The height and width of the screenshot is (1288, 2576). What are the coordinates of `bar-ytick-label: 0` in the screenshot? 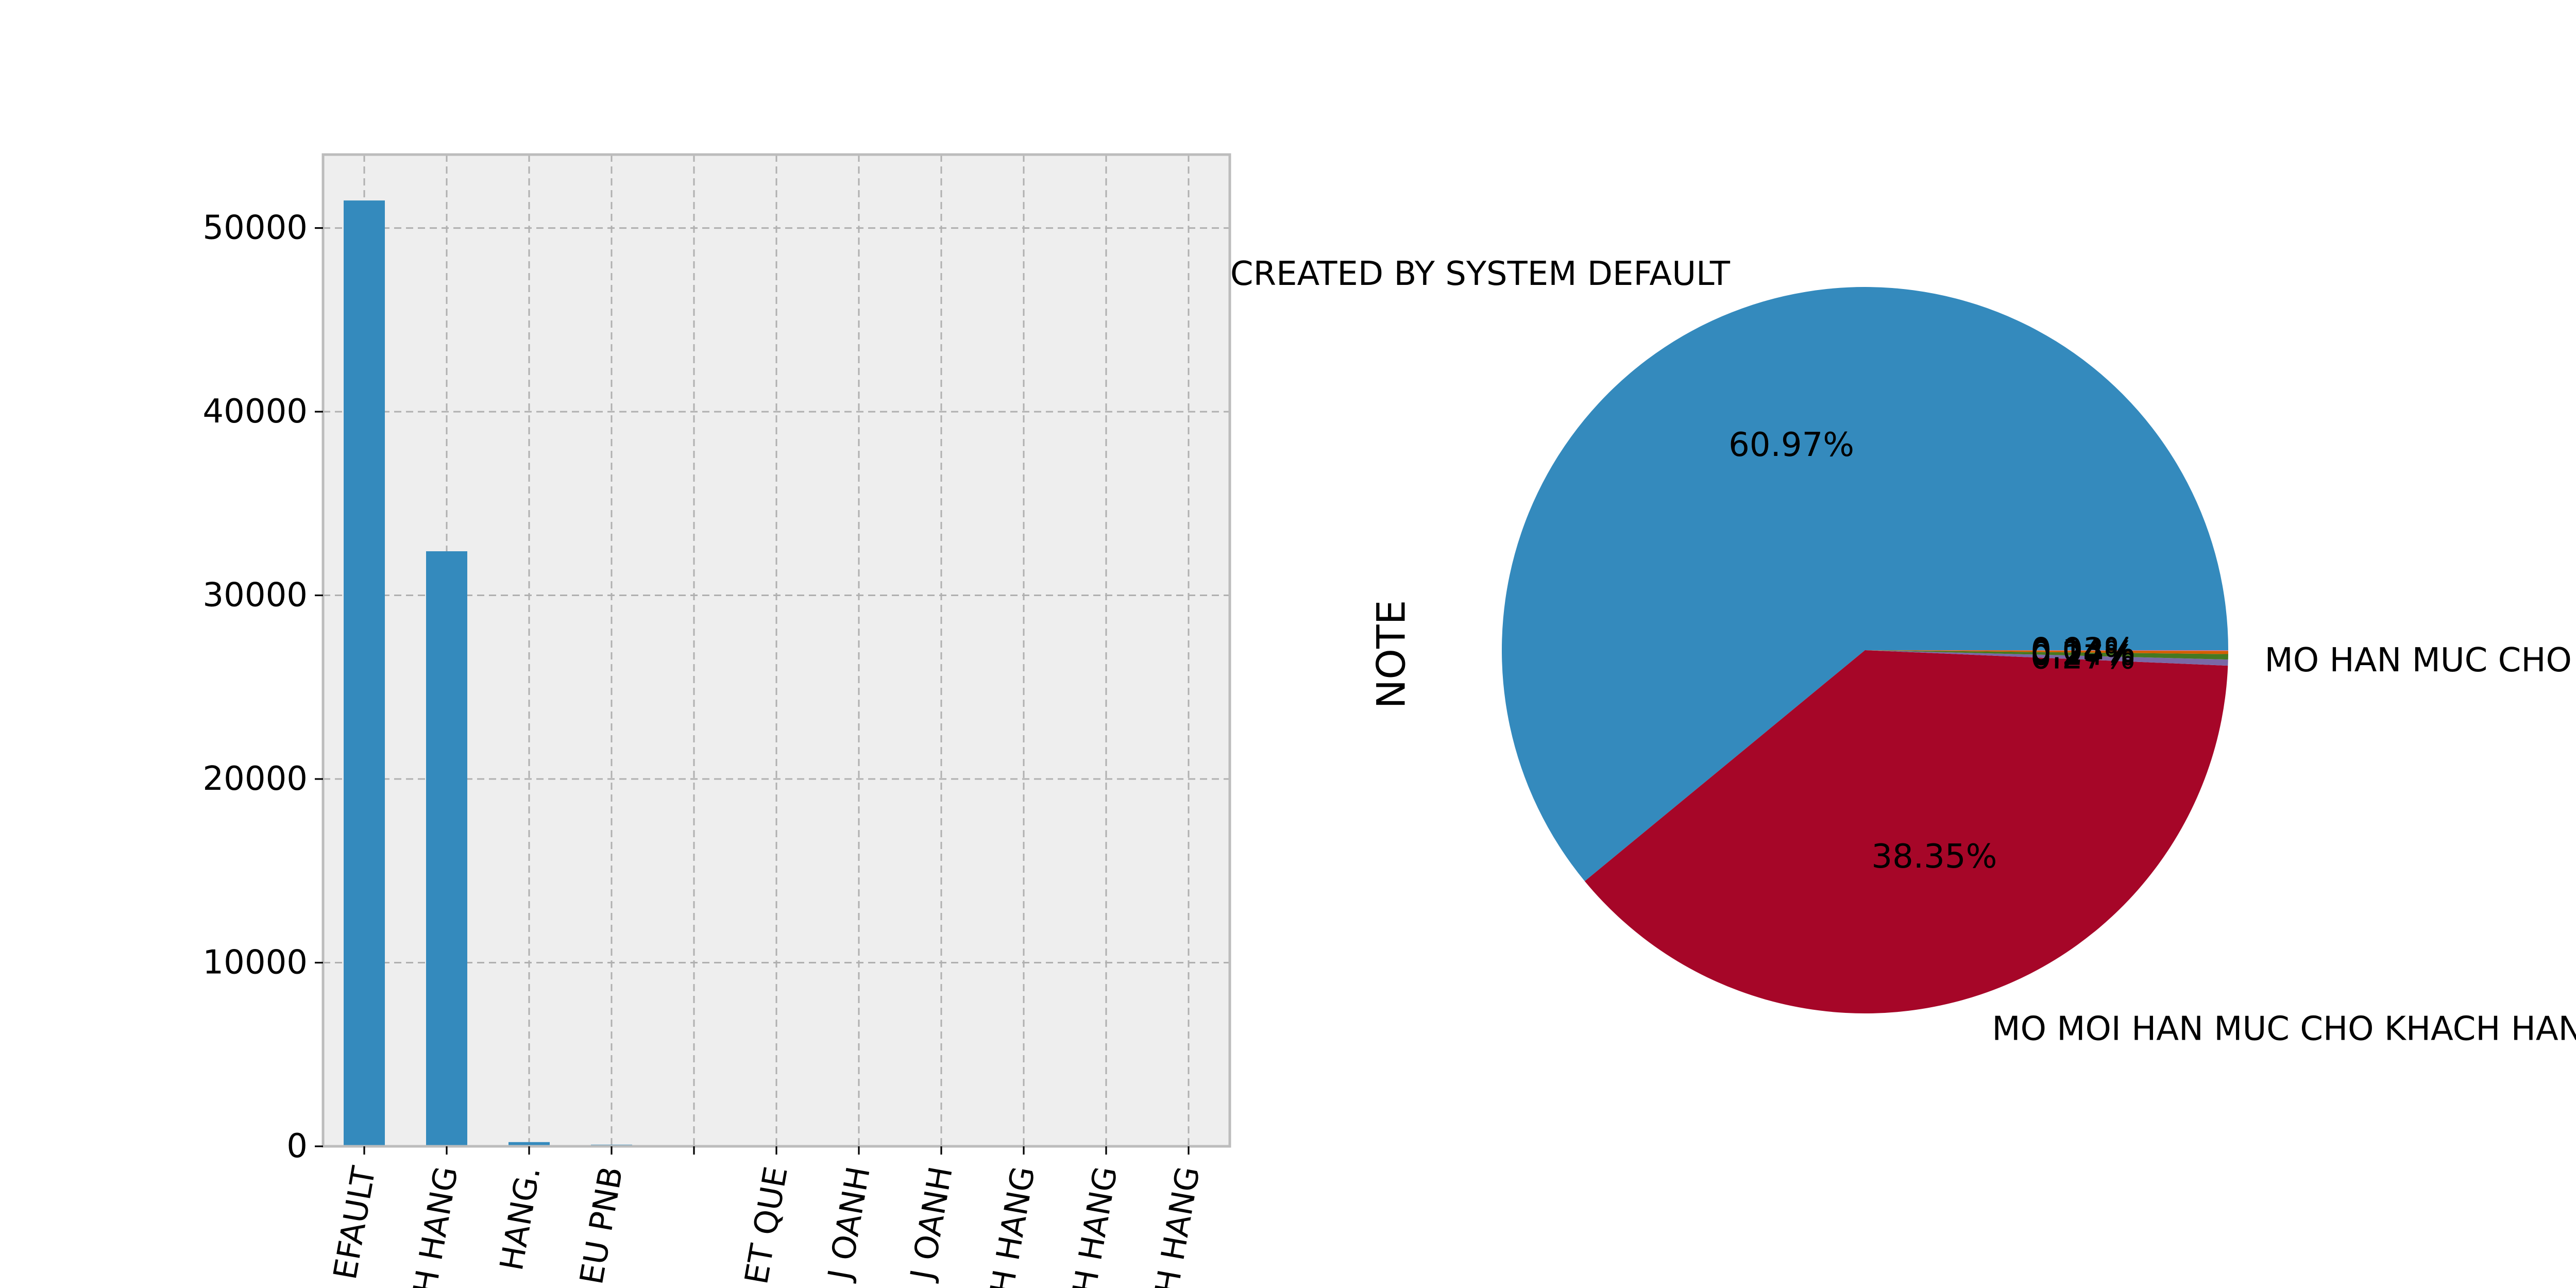 It's located at (297, 1146).